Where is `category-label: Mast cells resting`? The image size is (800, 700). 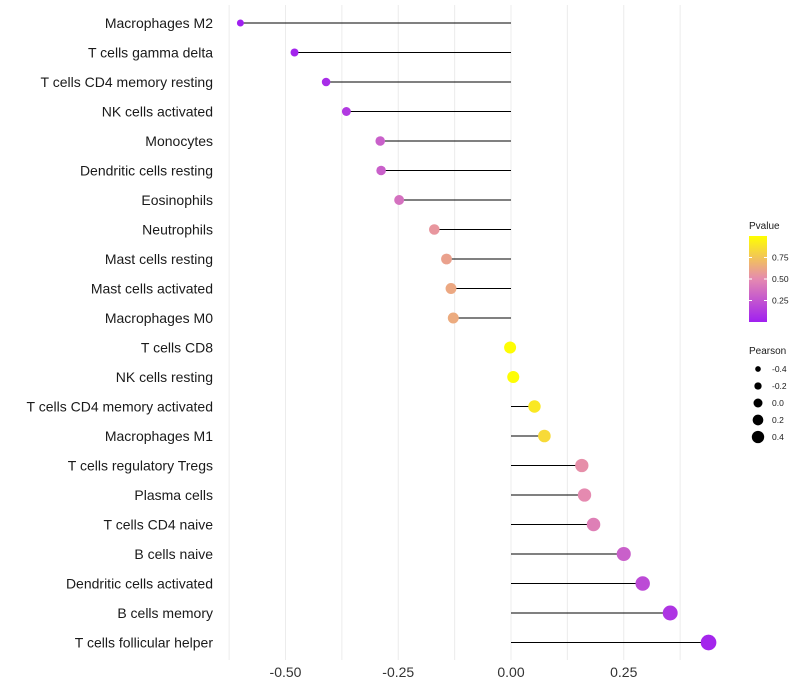 category-label: Mast cells resting is located at coordinates (159, 259).